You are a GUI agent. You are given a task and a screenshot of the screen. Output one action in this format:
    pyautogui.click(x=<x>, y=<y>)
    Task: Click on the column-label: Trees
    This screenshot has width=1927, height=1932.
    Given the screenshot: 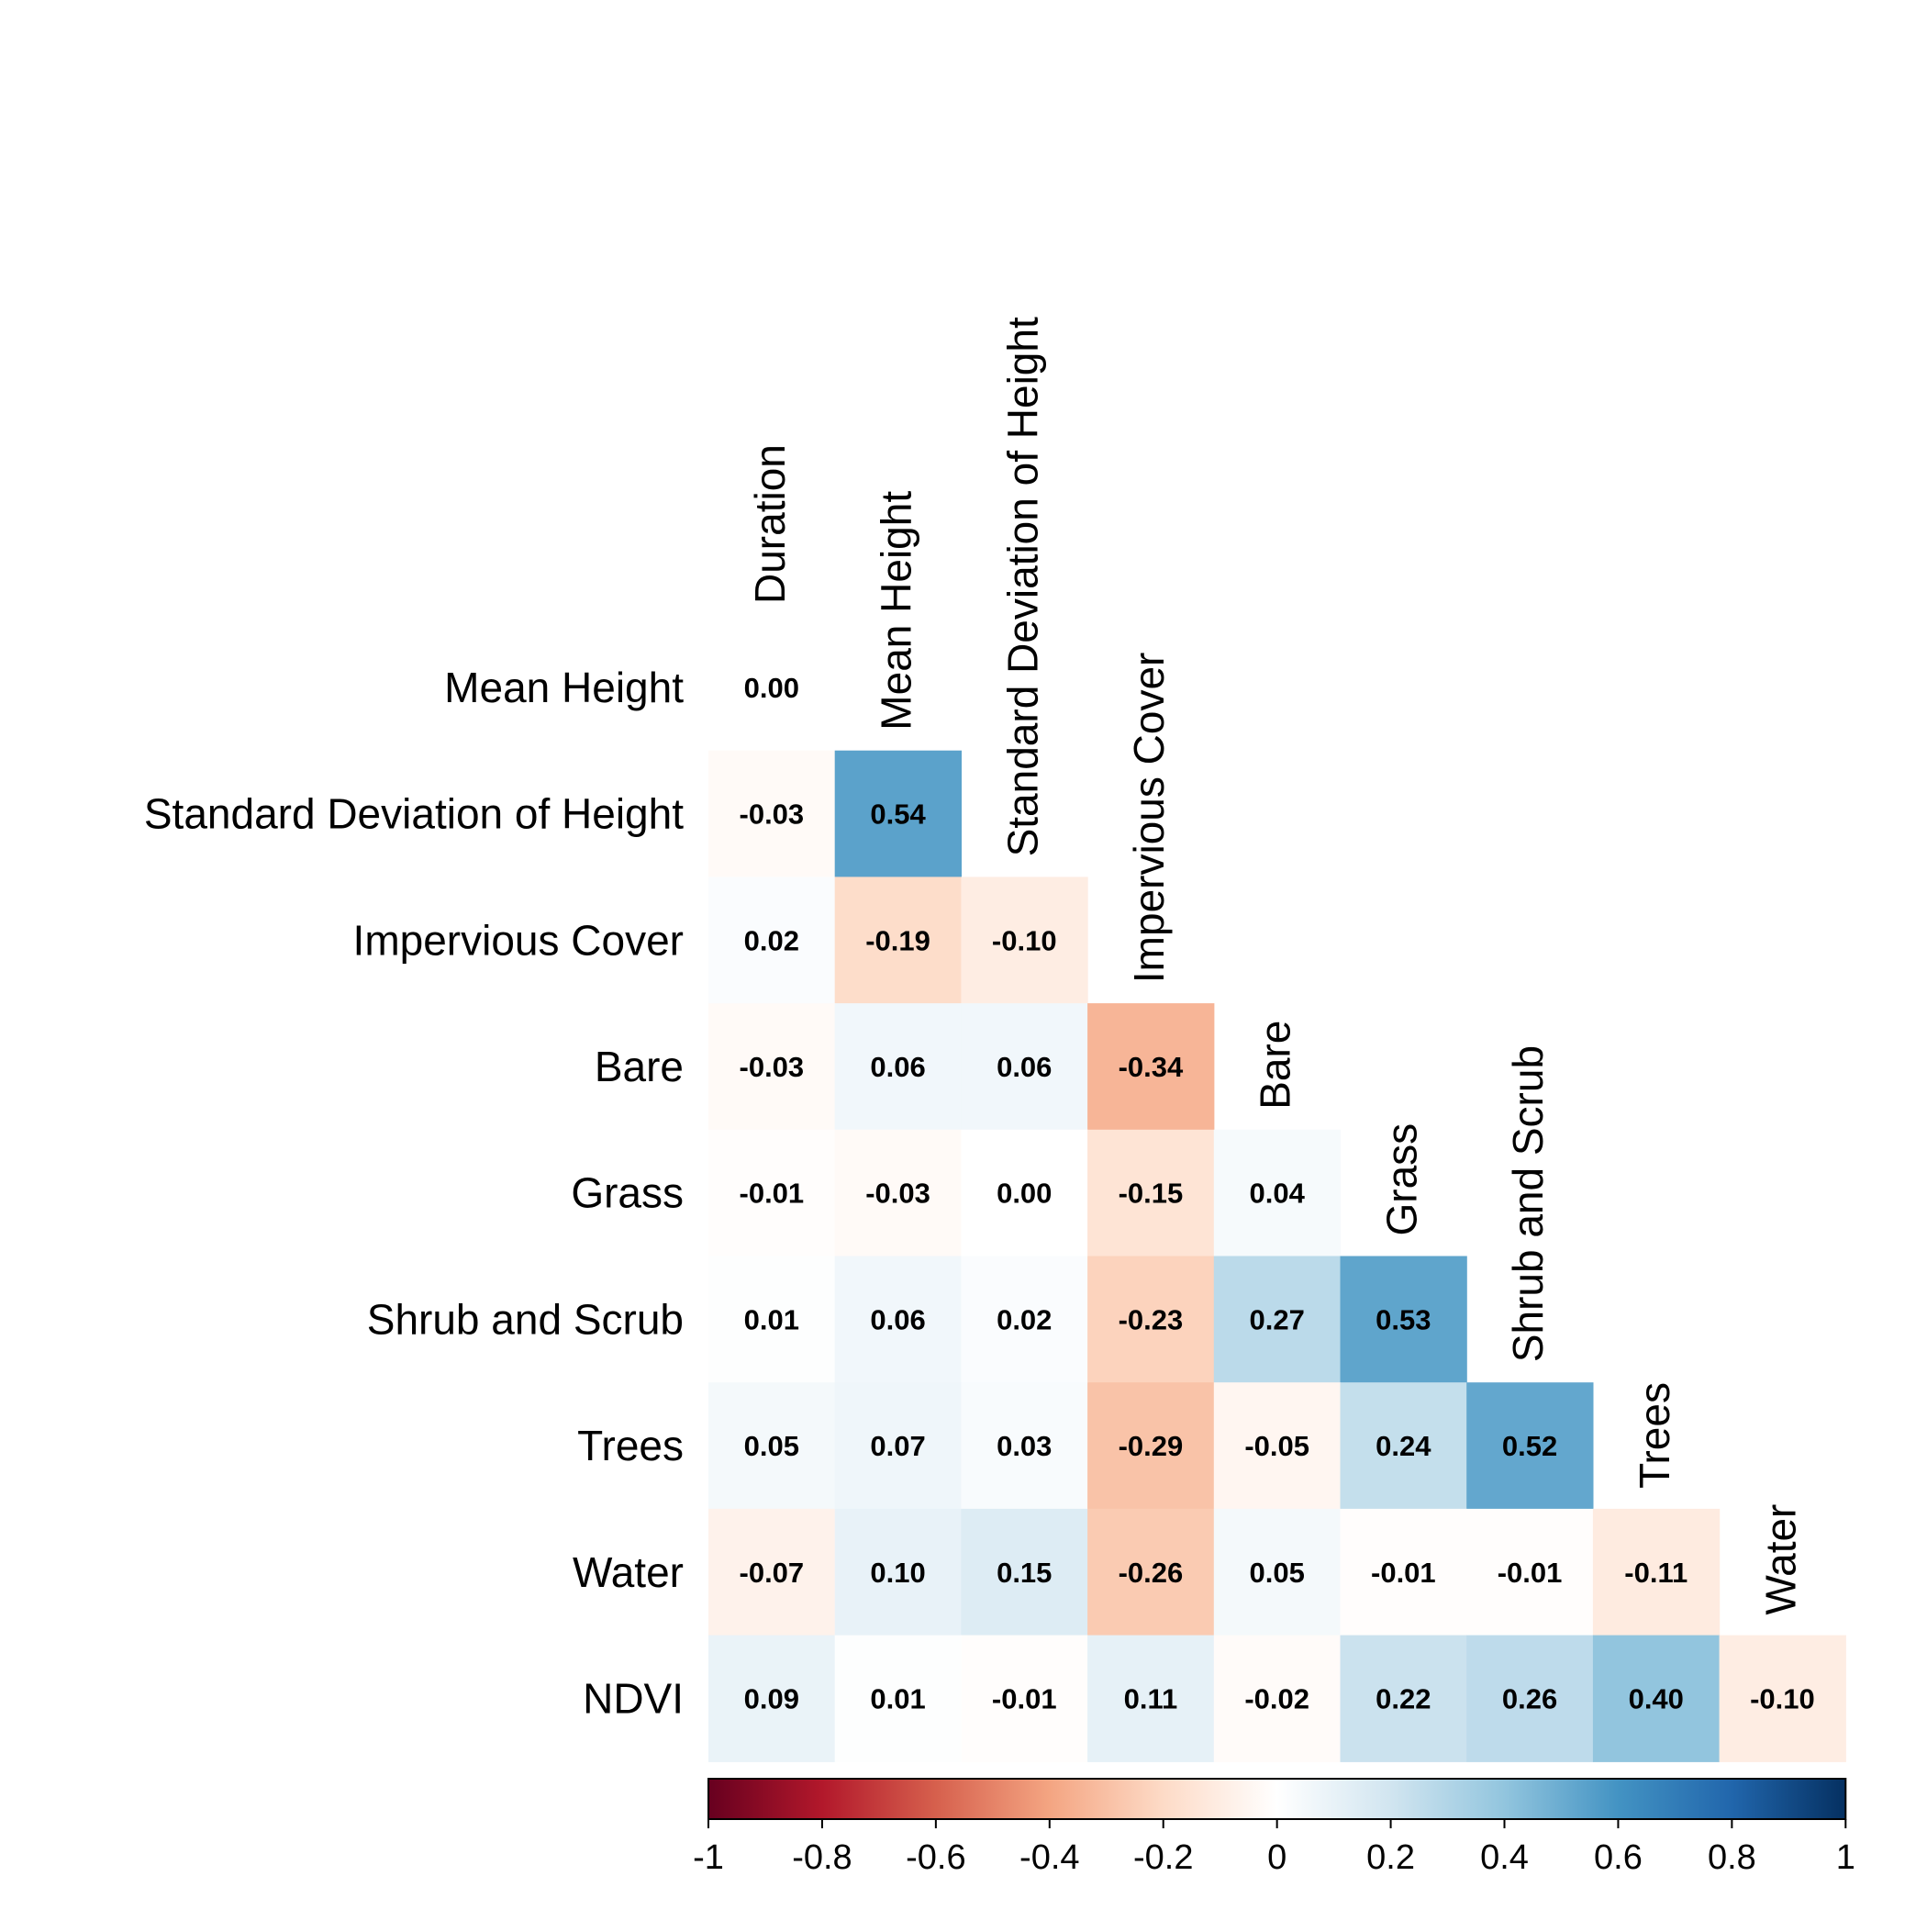 What is the action you would take?
    pyautogui.click(x=1654, y=1435)
    